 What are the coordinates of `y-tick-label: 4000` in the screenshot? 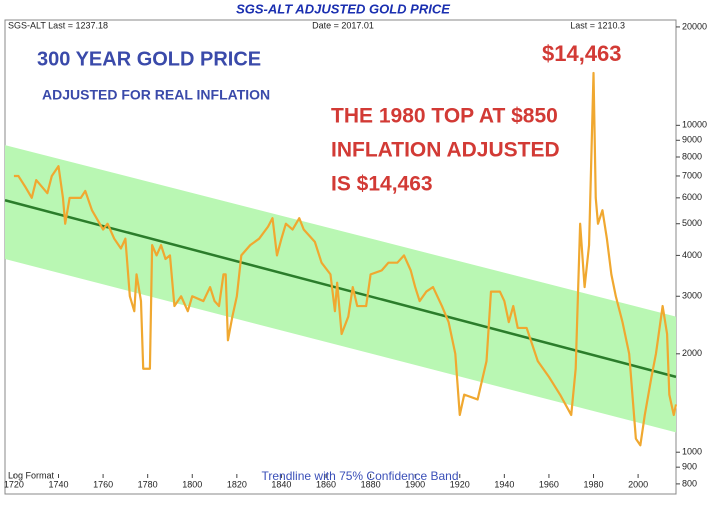 It's located at (692, 255).